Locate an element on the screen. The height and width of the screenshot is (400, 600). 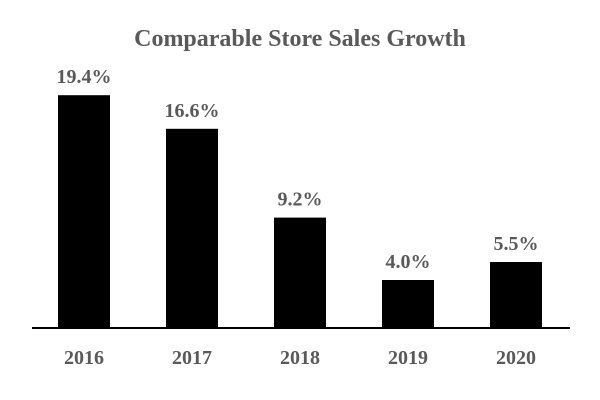
bar-2018 is located at coordinates (300, 272).